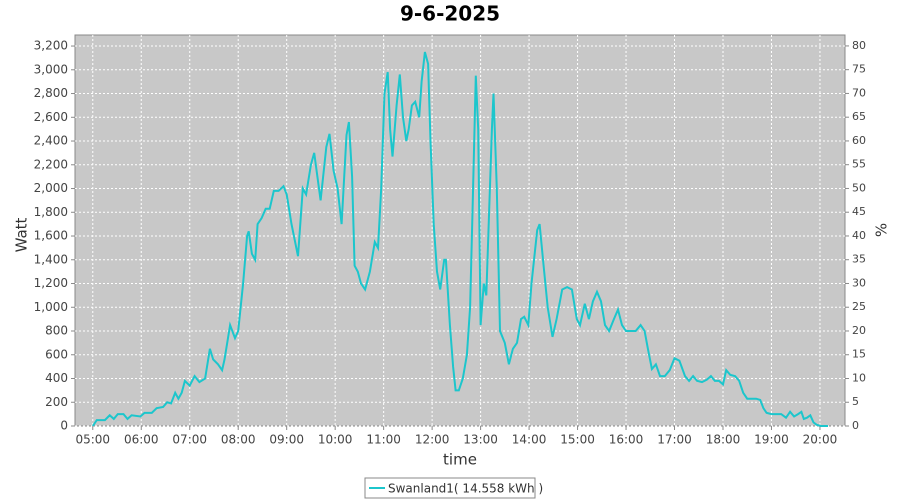  I want to click on y2-tick-label: 30, so click(859, 282).